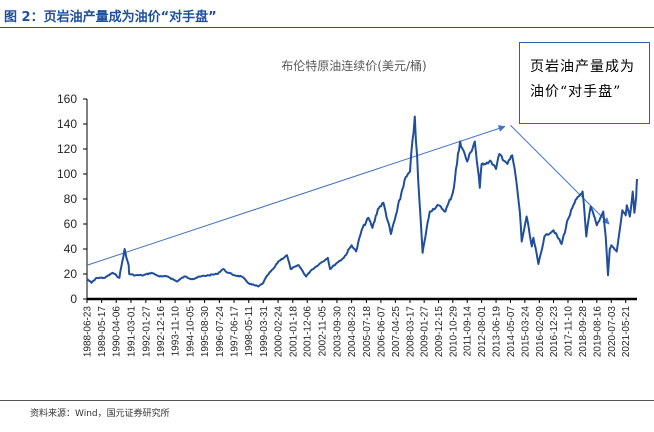 The image size is (654, 432). I want to click on footer-rule, so click(327, 400).